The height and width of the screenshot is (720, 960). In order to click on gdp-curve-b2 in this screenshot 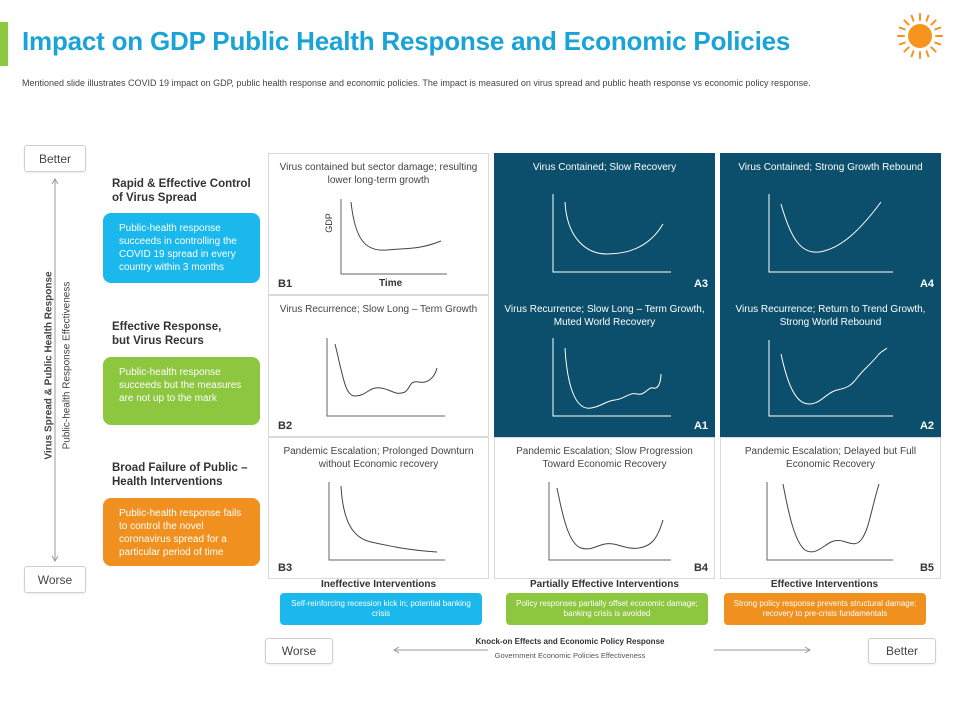, I will do `click(385, 377)`.